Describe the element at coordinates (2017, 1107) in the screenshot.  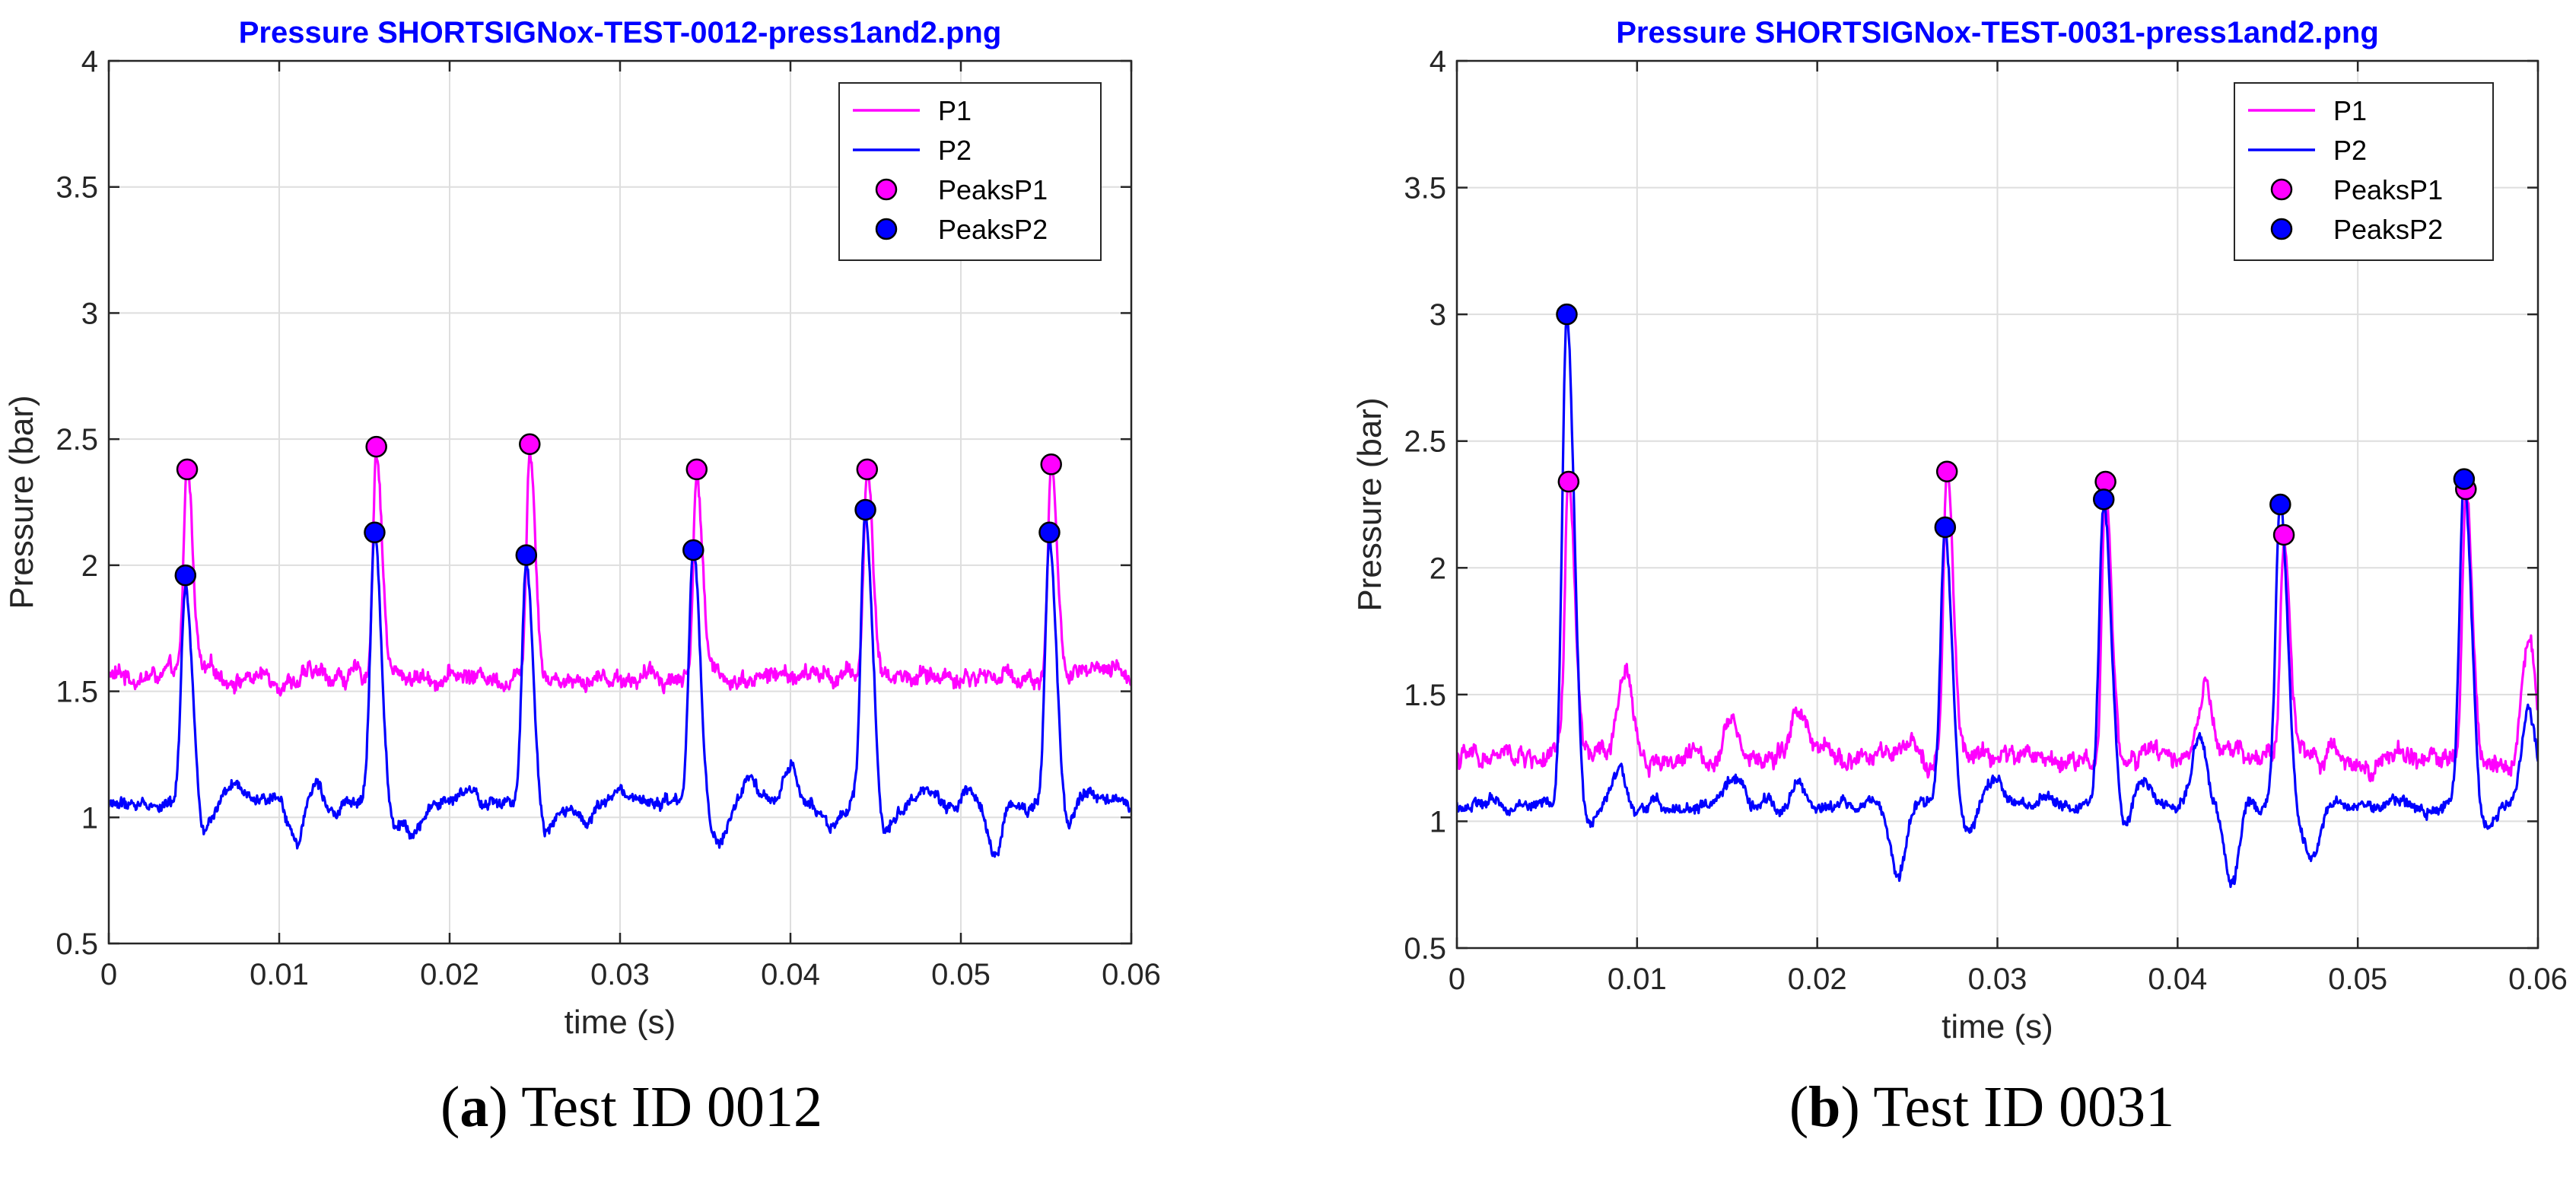
I see `caption-text-b: Test ID 0031` at that location.